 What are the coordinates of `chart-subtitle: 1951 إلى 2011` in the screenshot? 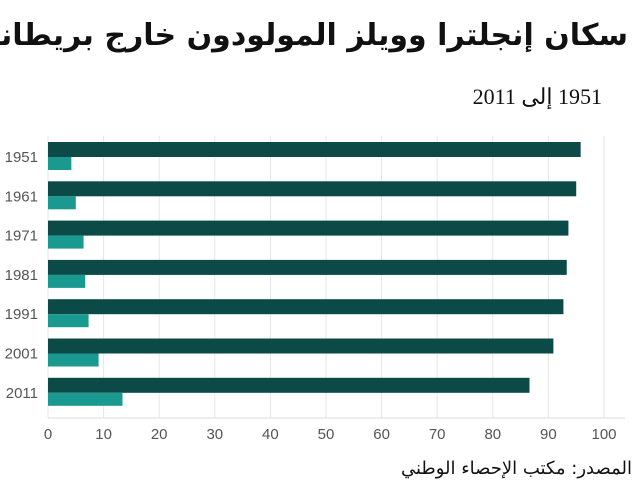 It's located at (537, 96).